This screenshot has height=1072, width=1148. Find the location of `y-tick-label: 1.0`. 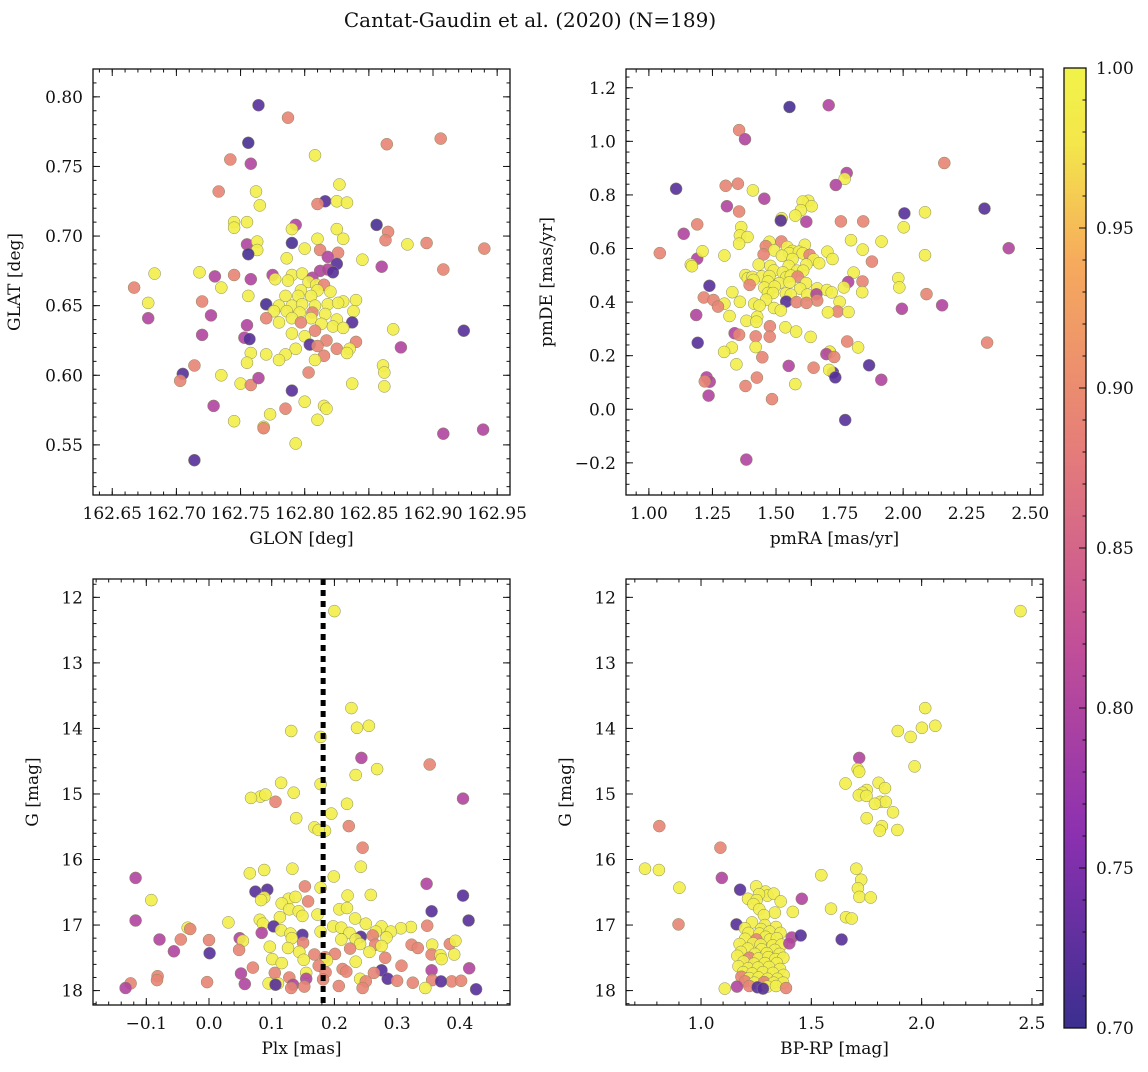

y-tick-label: 1.0 is located at coordinates (602, 142).